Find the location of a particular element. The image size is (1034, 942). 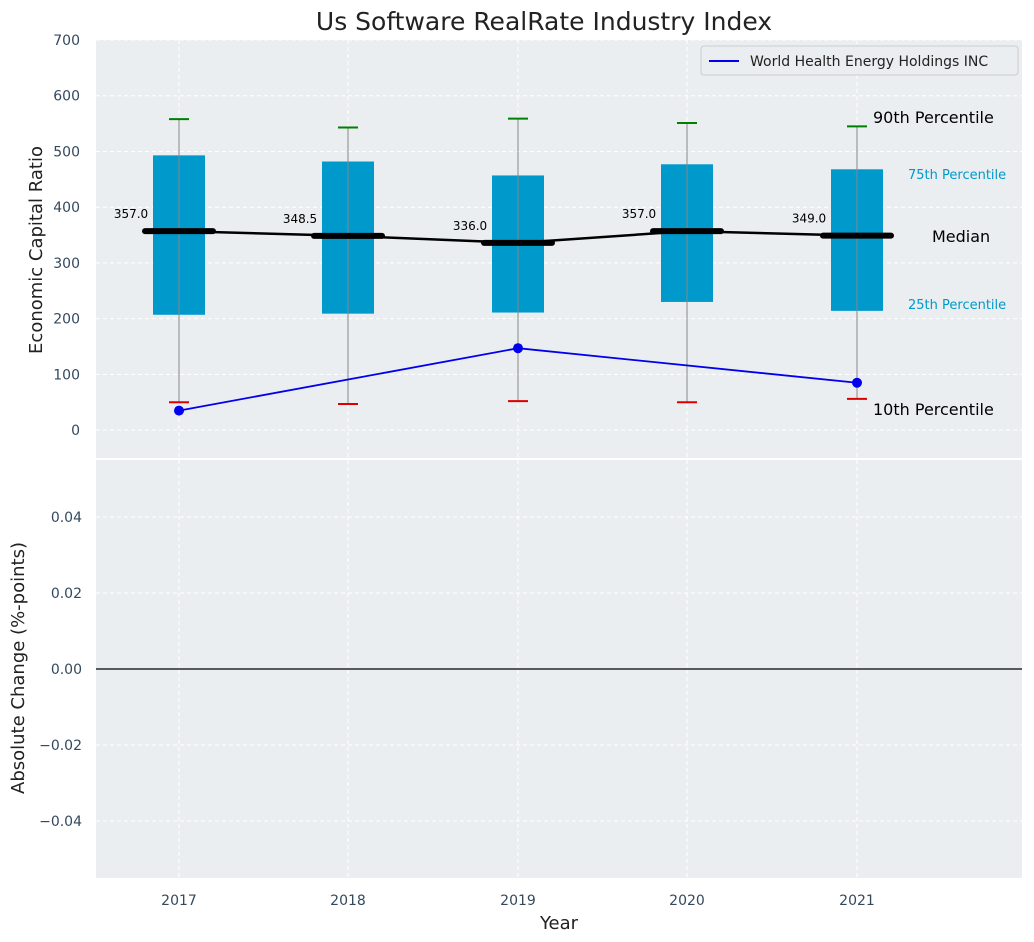

median-value-label: 336.0 is located at coordinates (470, 226).